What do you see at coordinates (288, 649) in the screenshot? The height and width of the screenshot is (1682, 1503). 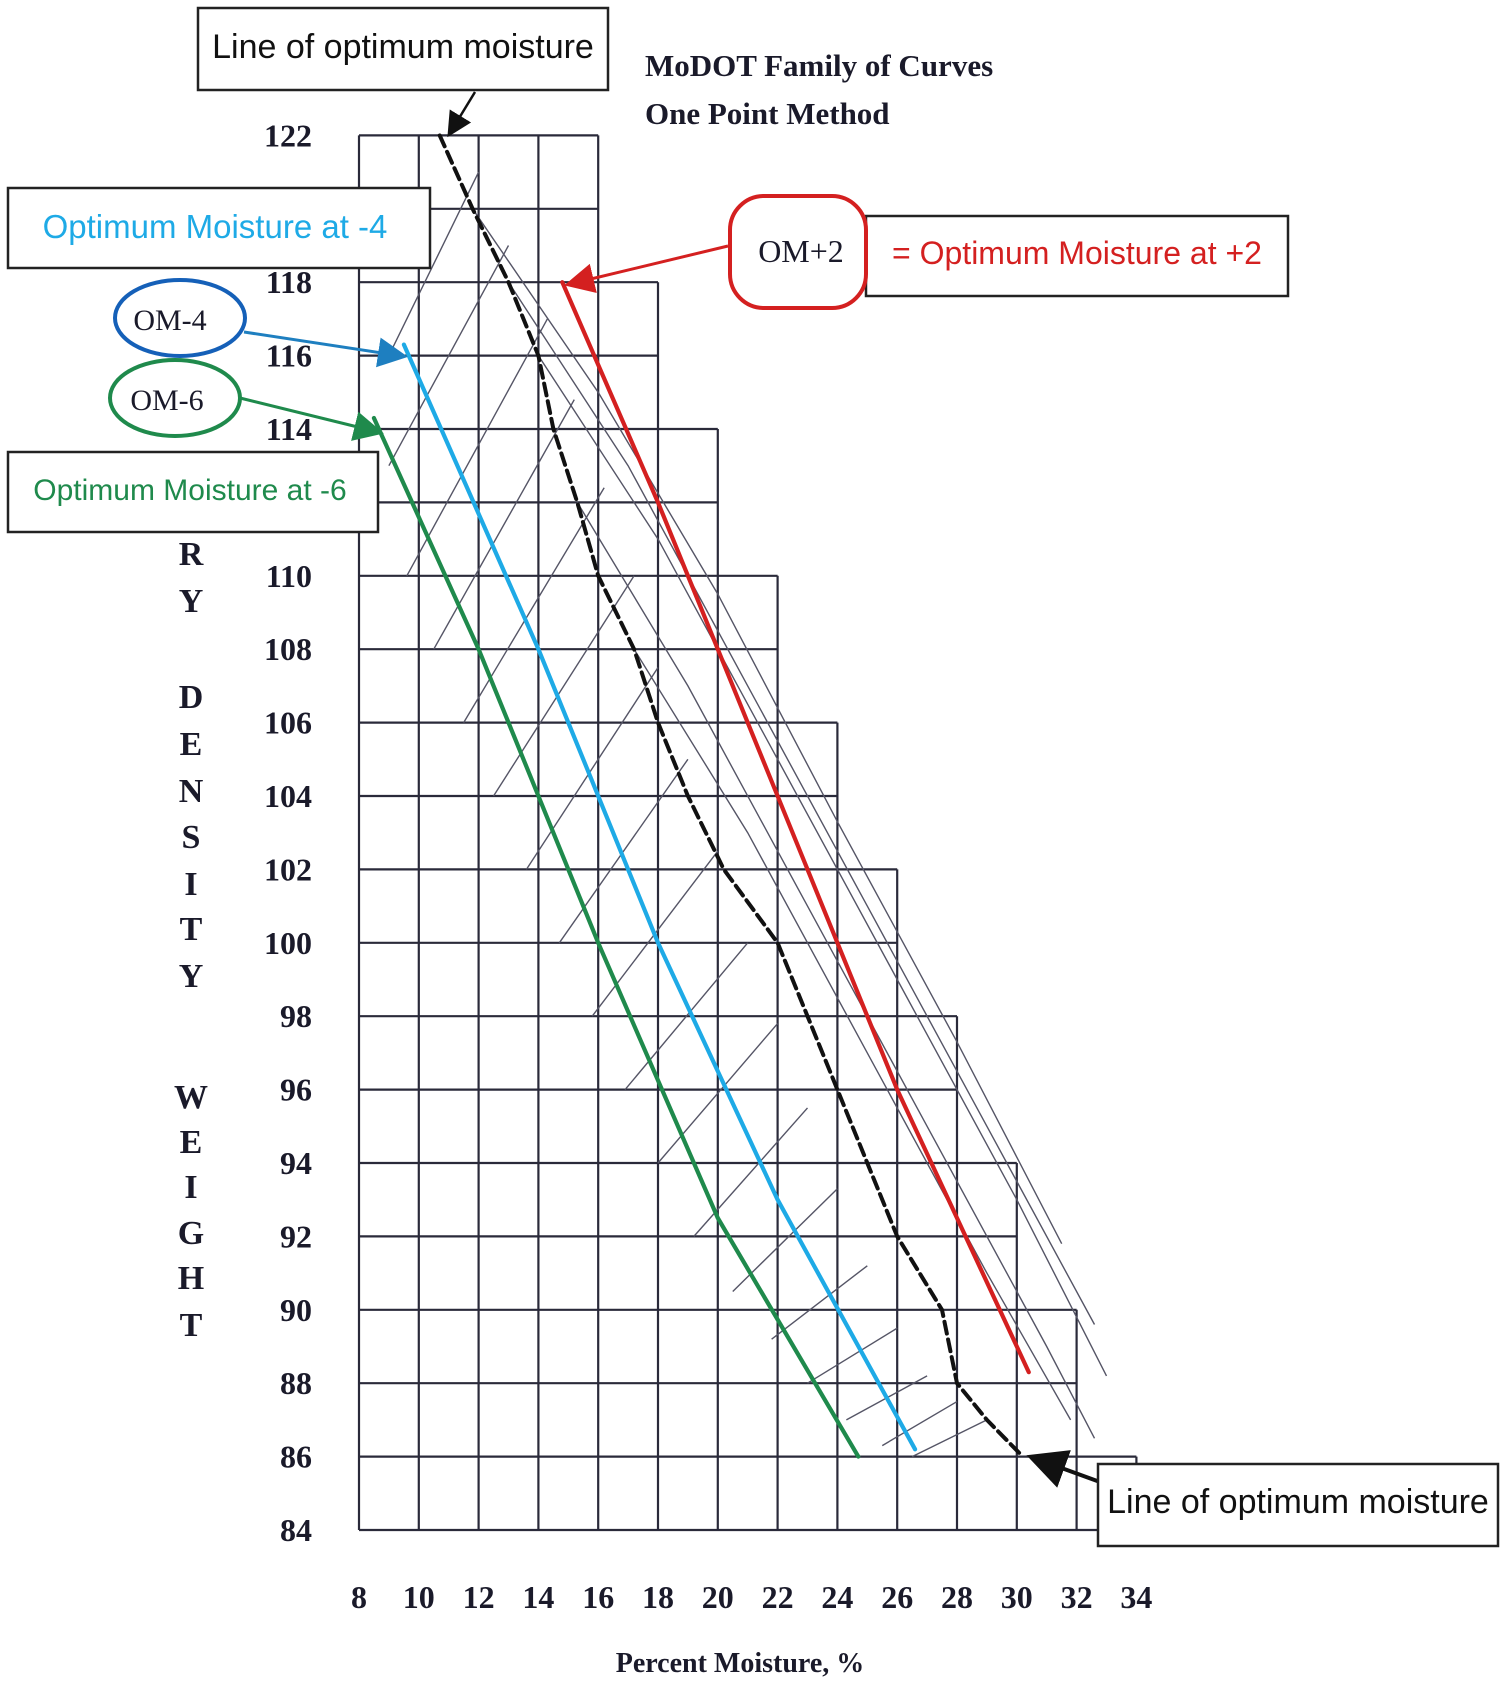 I see `y-tick-label: 108` at bounding box center [288, 649].